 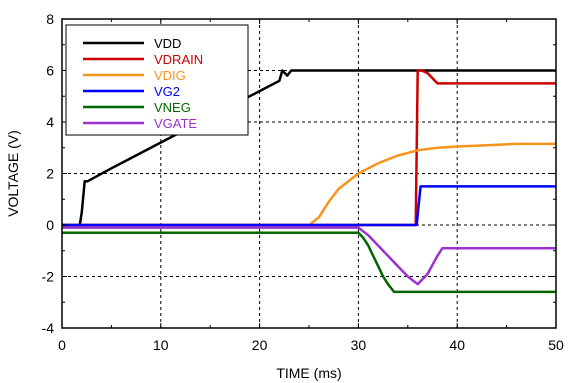 I want to click on y-axis-label: VOLTAGE (V), so click(x=13, y=173).